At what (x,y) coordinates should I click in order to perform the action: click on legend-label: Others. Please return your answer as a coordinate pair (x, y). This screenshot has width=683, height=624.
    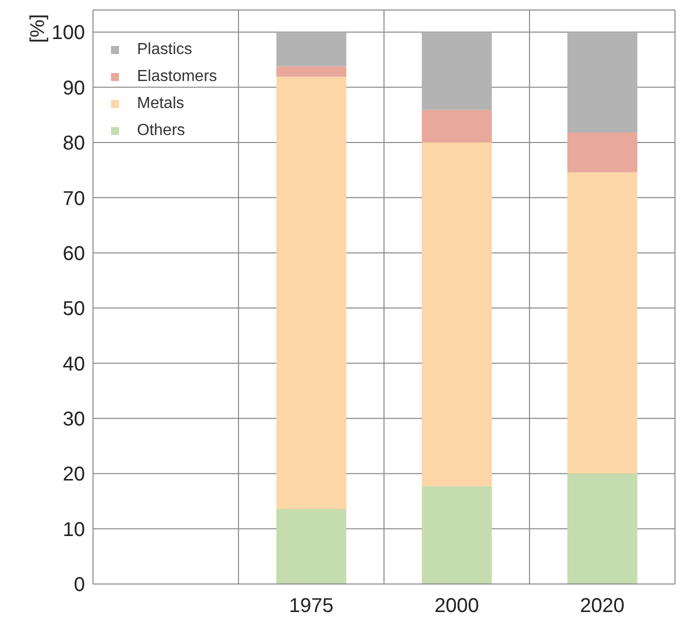
    Looking at the image, I should click on (161, 131).